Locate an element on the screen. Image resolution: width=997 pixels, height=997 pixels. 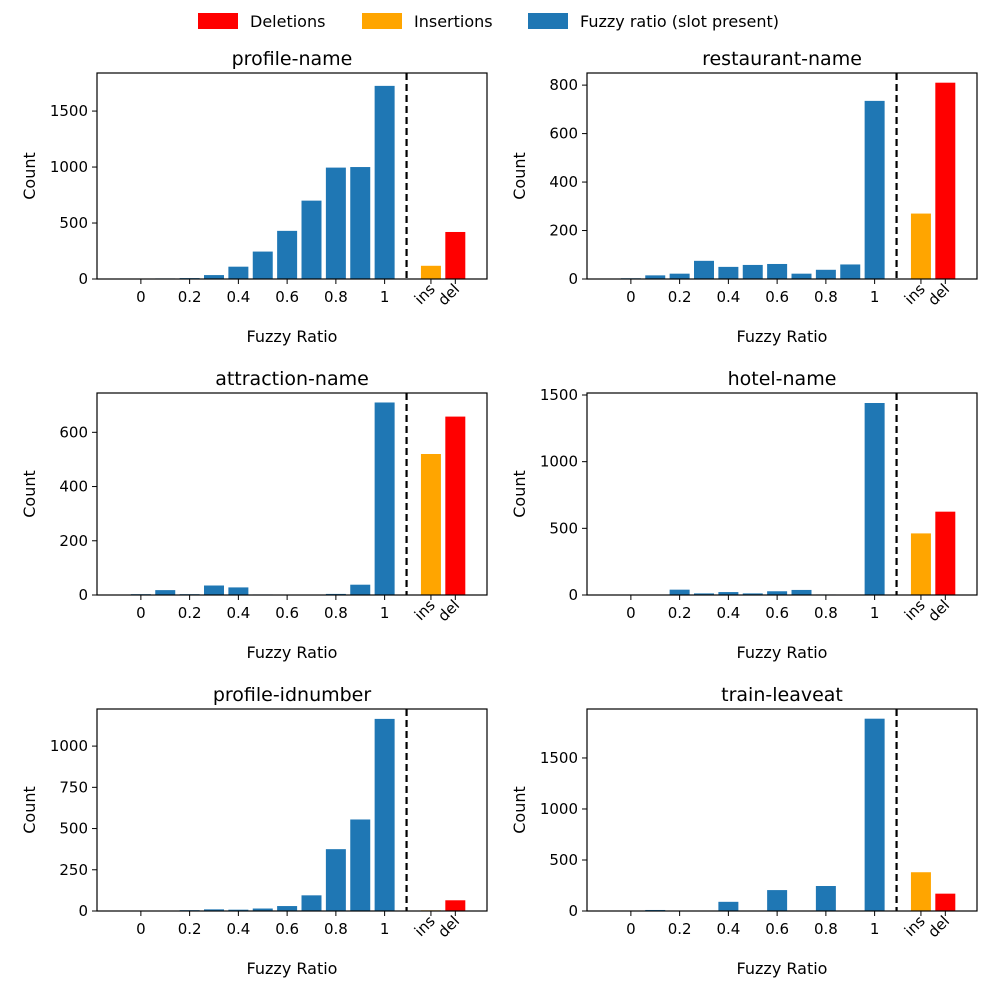
legend-entry-insertions: Insertions is located at coordinates (427, 21).